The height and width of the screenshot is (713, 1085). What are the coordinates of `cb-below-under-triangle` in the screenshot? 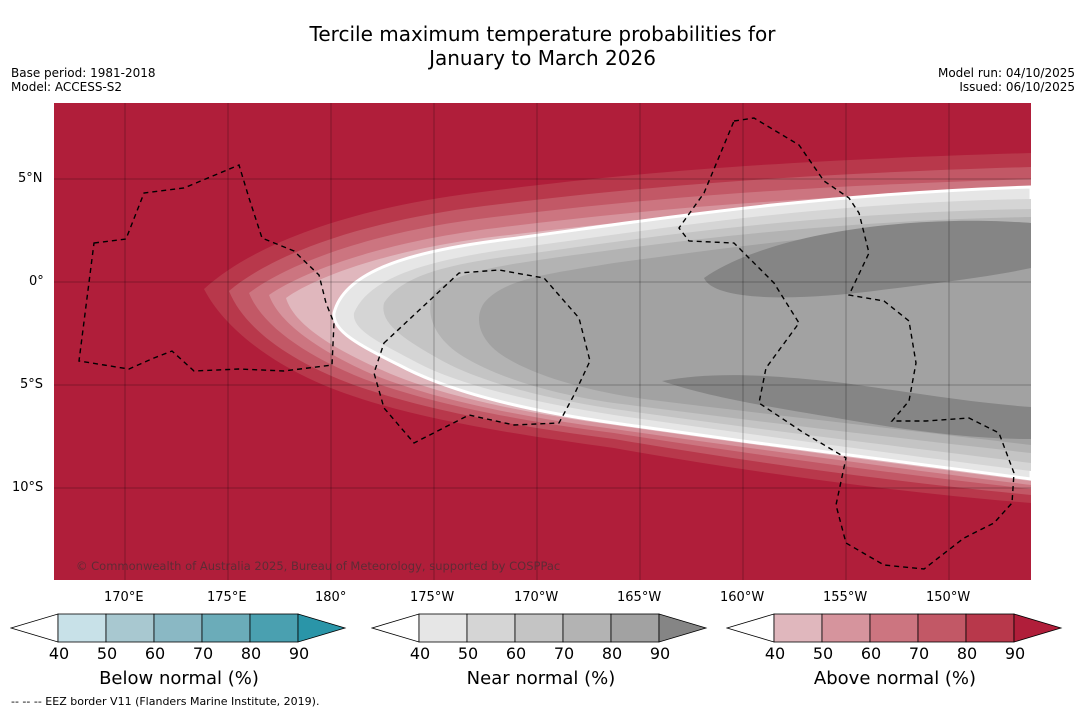 It's located at (34, 628).